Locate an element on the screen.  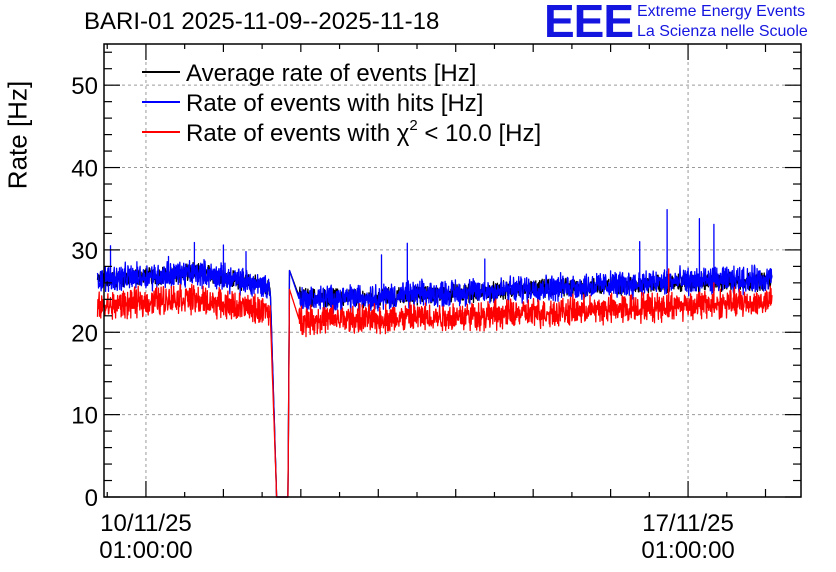
y-tick-label: 10 is located at coordinates (84, 416).